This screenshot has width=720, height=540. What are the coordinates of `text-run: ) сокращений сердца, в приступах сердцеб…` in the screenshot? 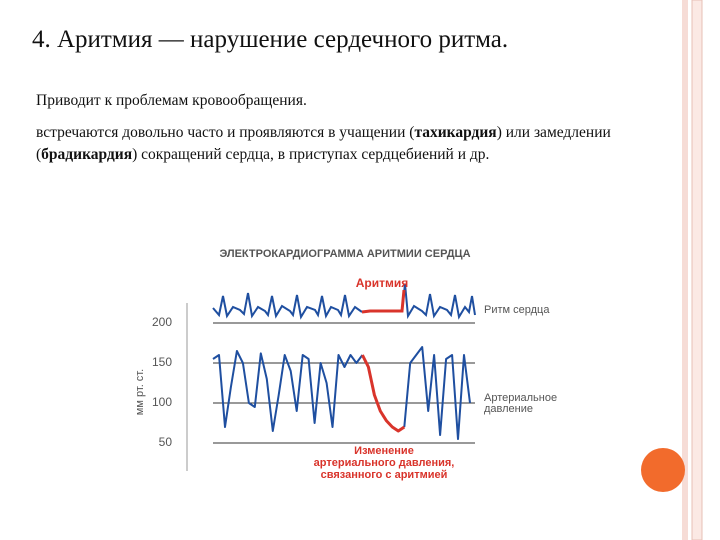 It's located at (311, 154).